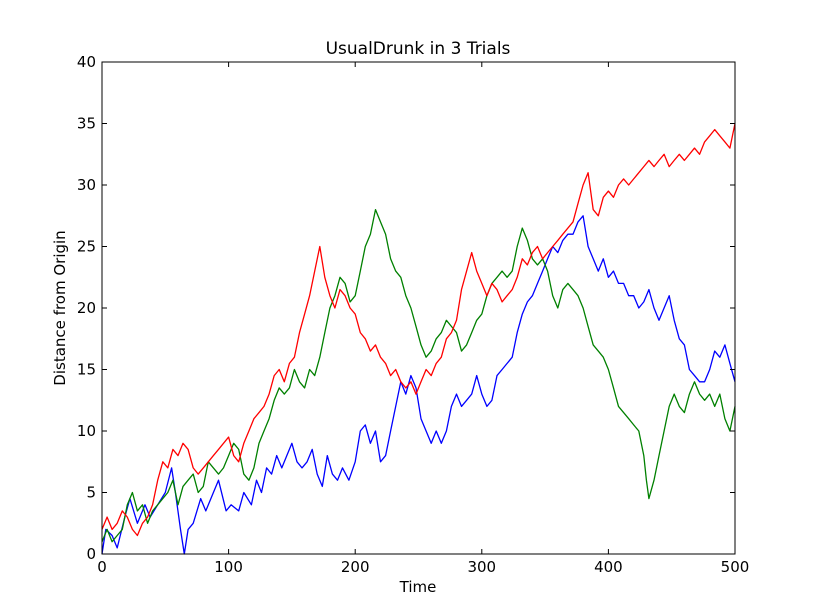 The height and width of the screenshot is (615, 815). I want to click on y-tick-label: 0, so click(91, 554).